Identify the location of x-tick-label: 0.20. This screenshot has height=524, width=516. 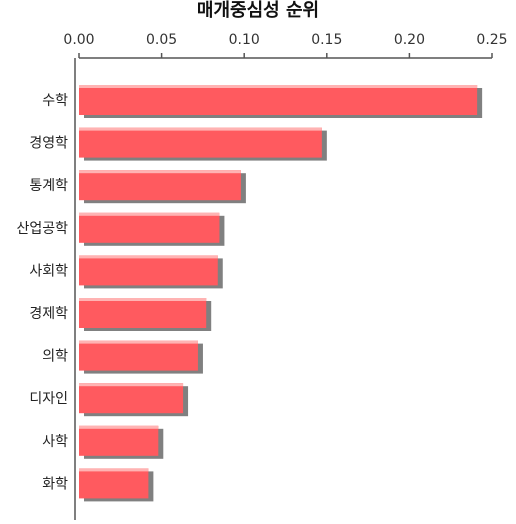
(409, 40).